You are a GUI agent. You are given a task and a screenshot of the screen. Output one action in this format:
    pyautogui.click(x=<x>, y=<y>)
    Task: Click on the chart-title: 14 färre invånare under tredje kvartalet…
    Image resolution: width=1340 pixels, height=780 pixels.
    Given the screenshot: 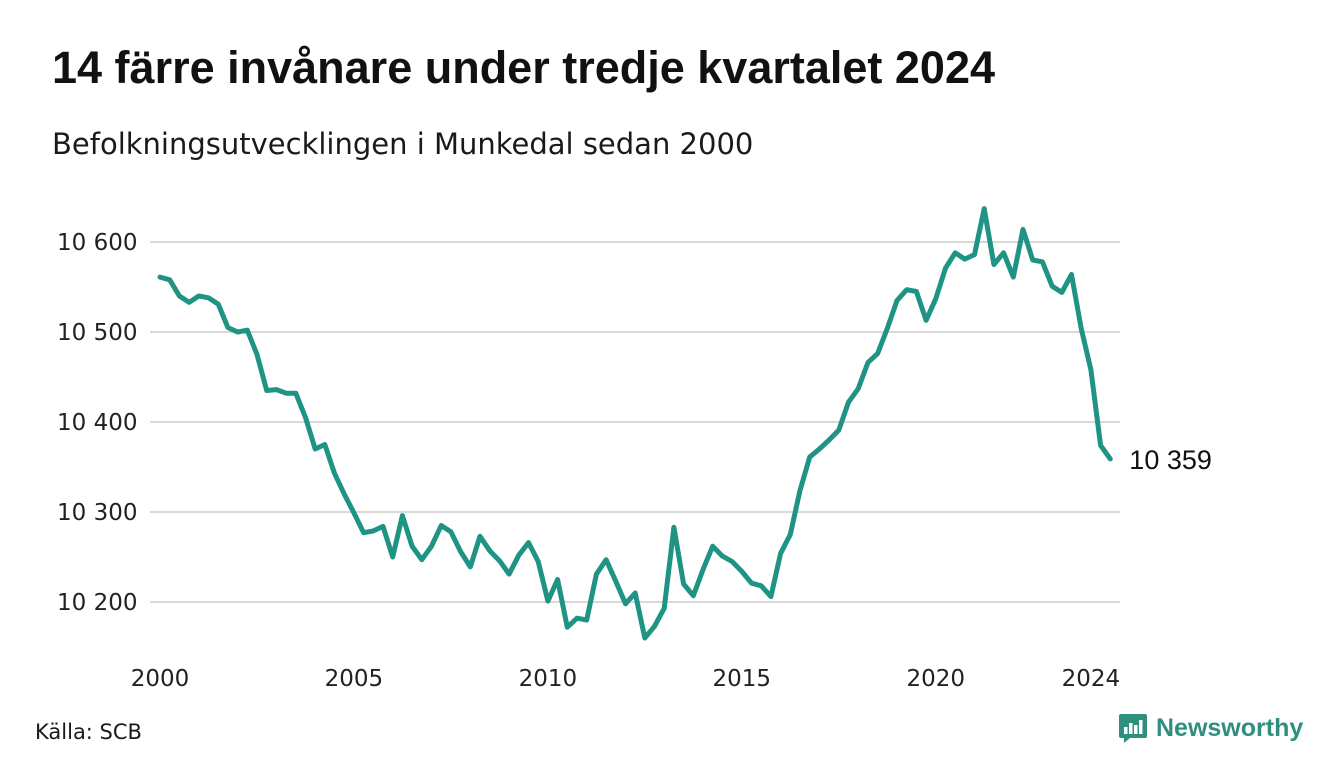 What is the action you would take?
    pyautogui.click(x=524, y=67)
    